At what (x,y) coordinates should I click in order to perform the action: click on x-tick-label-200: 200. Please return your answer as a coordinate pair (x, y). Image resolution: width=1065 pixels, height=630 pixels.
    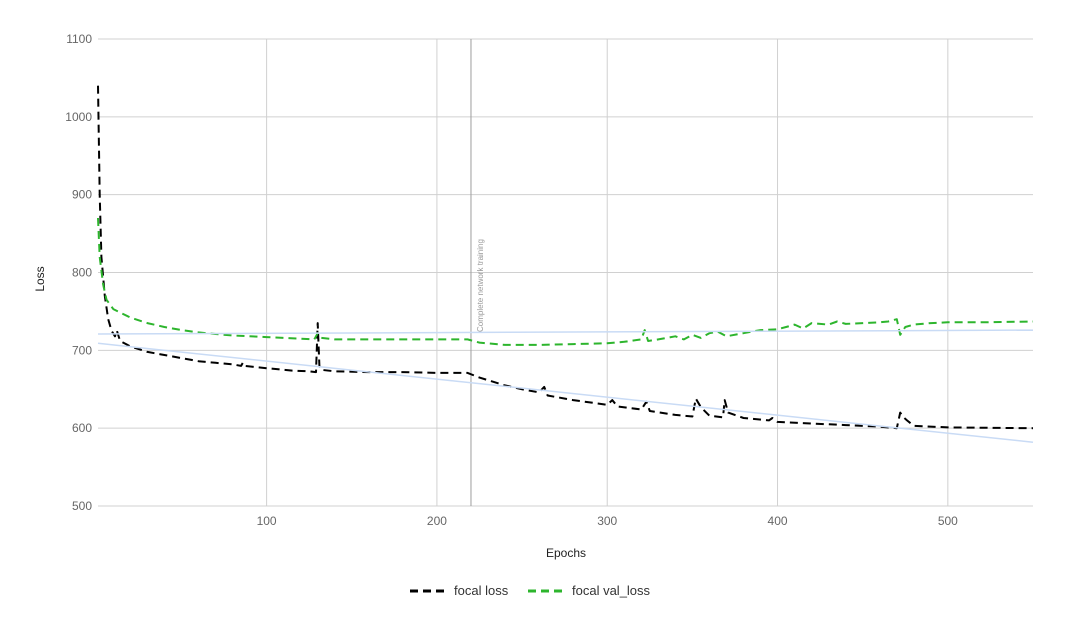
    Looking at the image, I should click on (437, 521).